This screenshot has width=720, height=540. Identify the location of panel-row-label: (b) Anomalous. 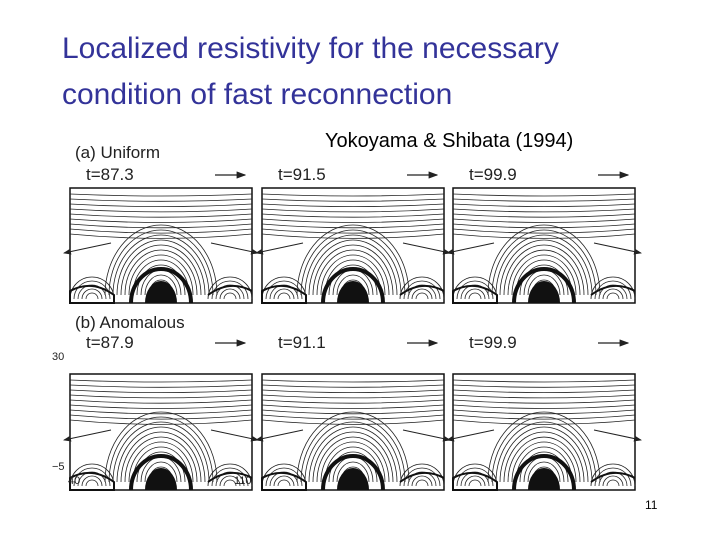
(130, 322).